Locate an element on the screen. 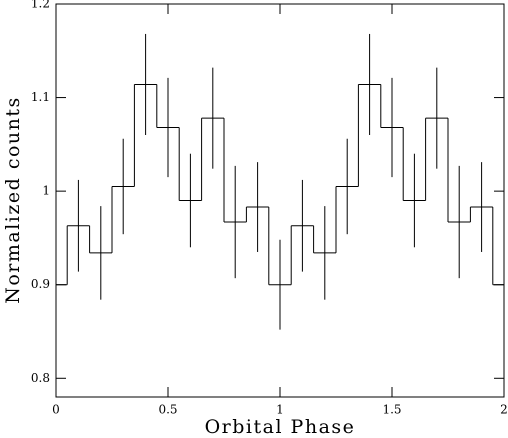 This screenshot has width=508, height=438. x-tick-label: 1 is located at coordinates (280, 410).